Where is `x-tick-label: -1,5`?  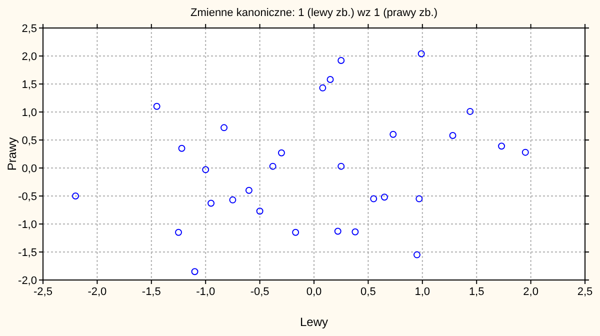 x-tick-label: -1,5 is located at coordinates (151, 292).